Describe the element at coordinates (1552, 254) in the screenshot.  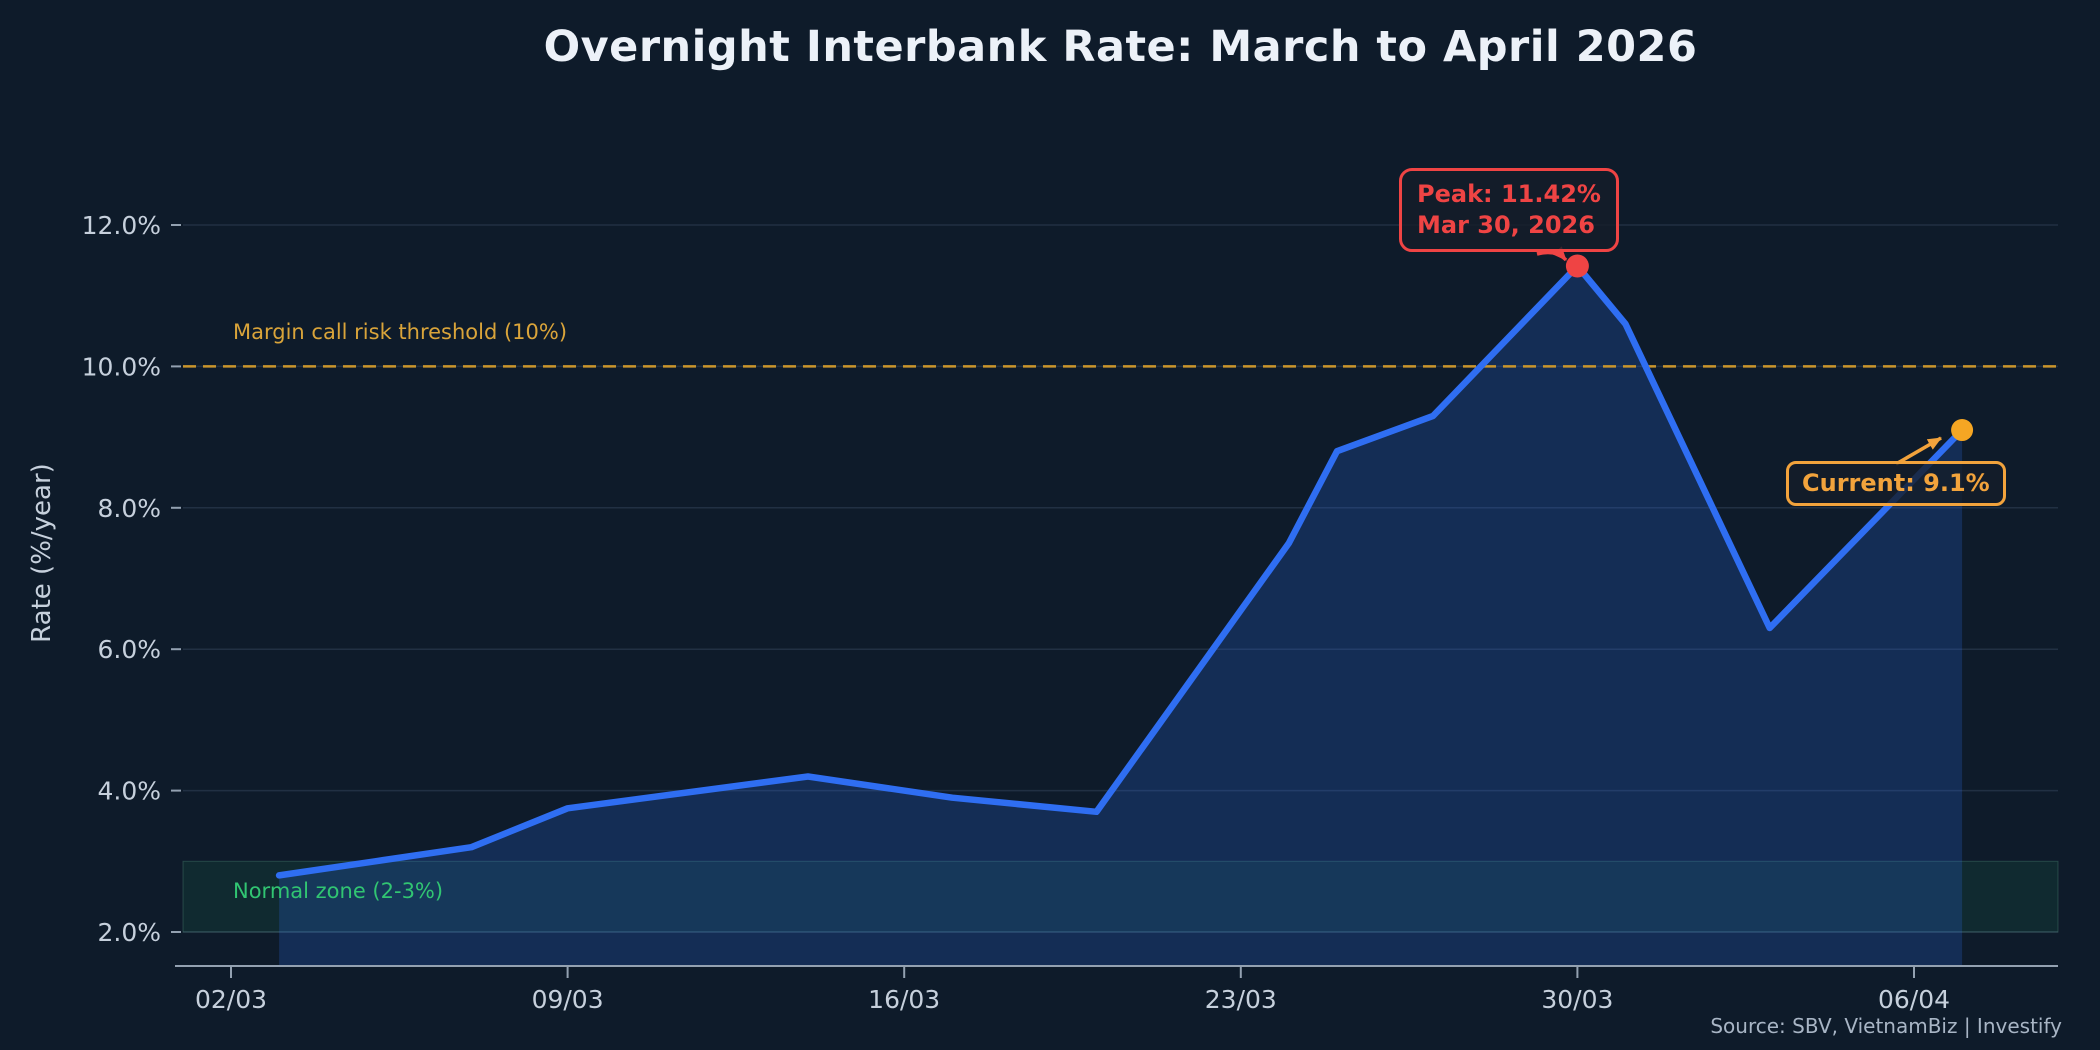
I see `peak-arrow` at that location.